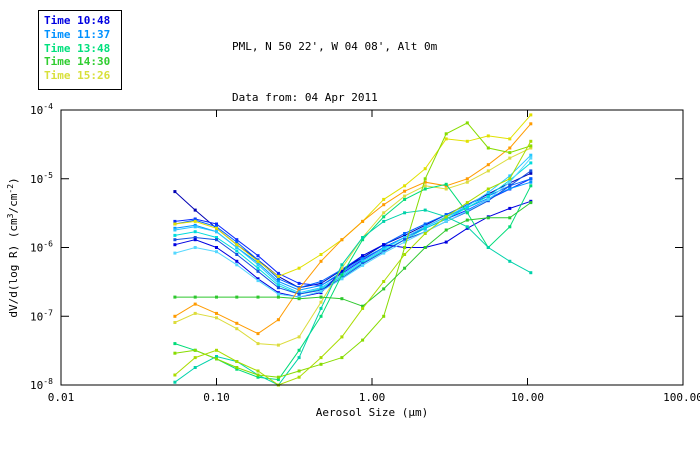  I want to click on series-01-dark-navy-marker, so click(321, 283).